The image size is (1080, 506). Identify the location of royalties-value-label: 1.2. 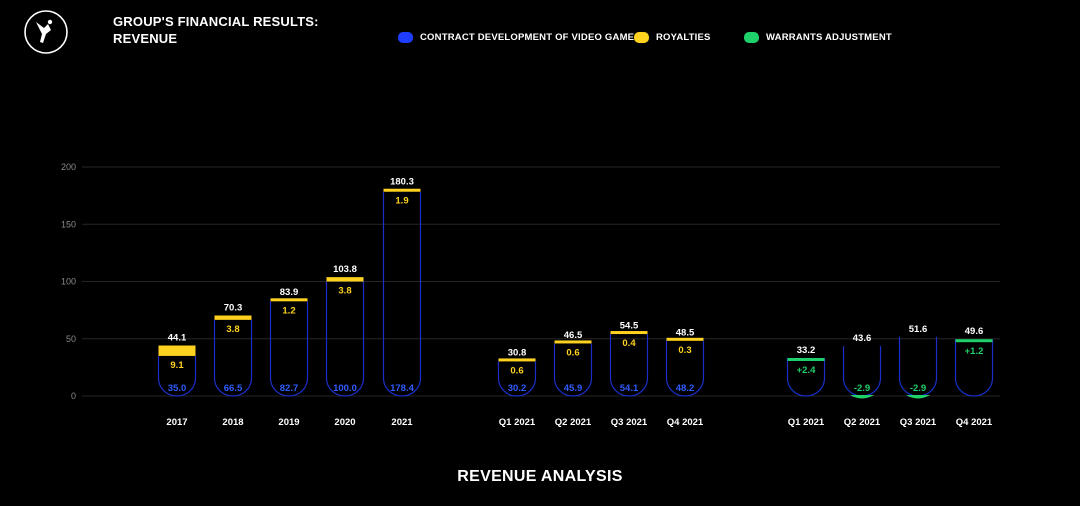
(288, 310).